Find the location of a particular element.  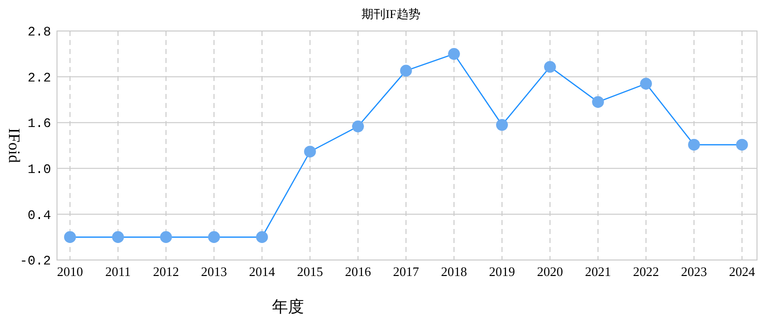

y-tick-label: -0.2 is located at coordinates (35, 261).